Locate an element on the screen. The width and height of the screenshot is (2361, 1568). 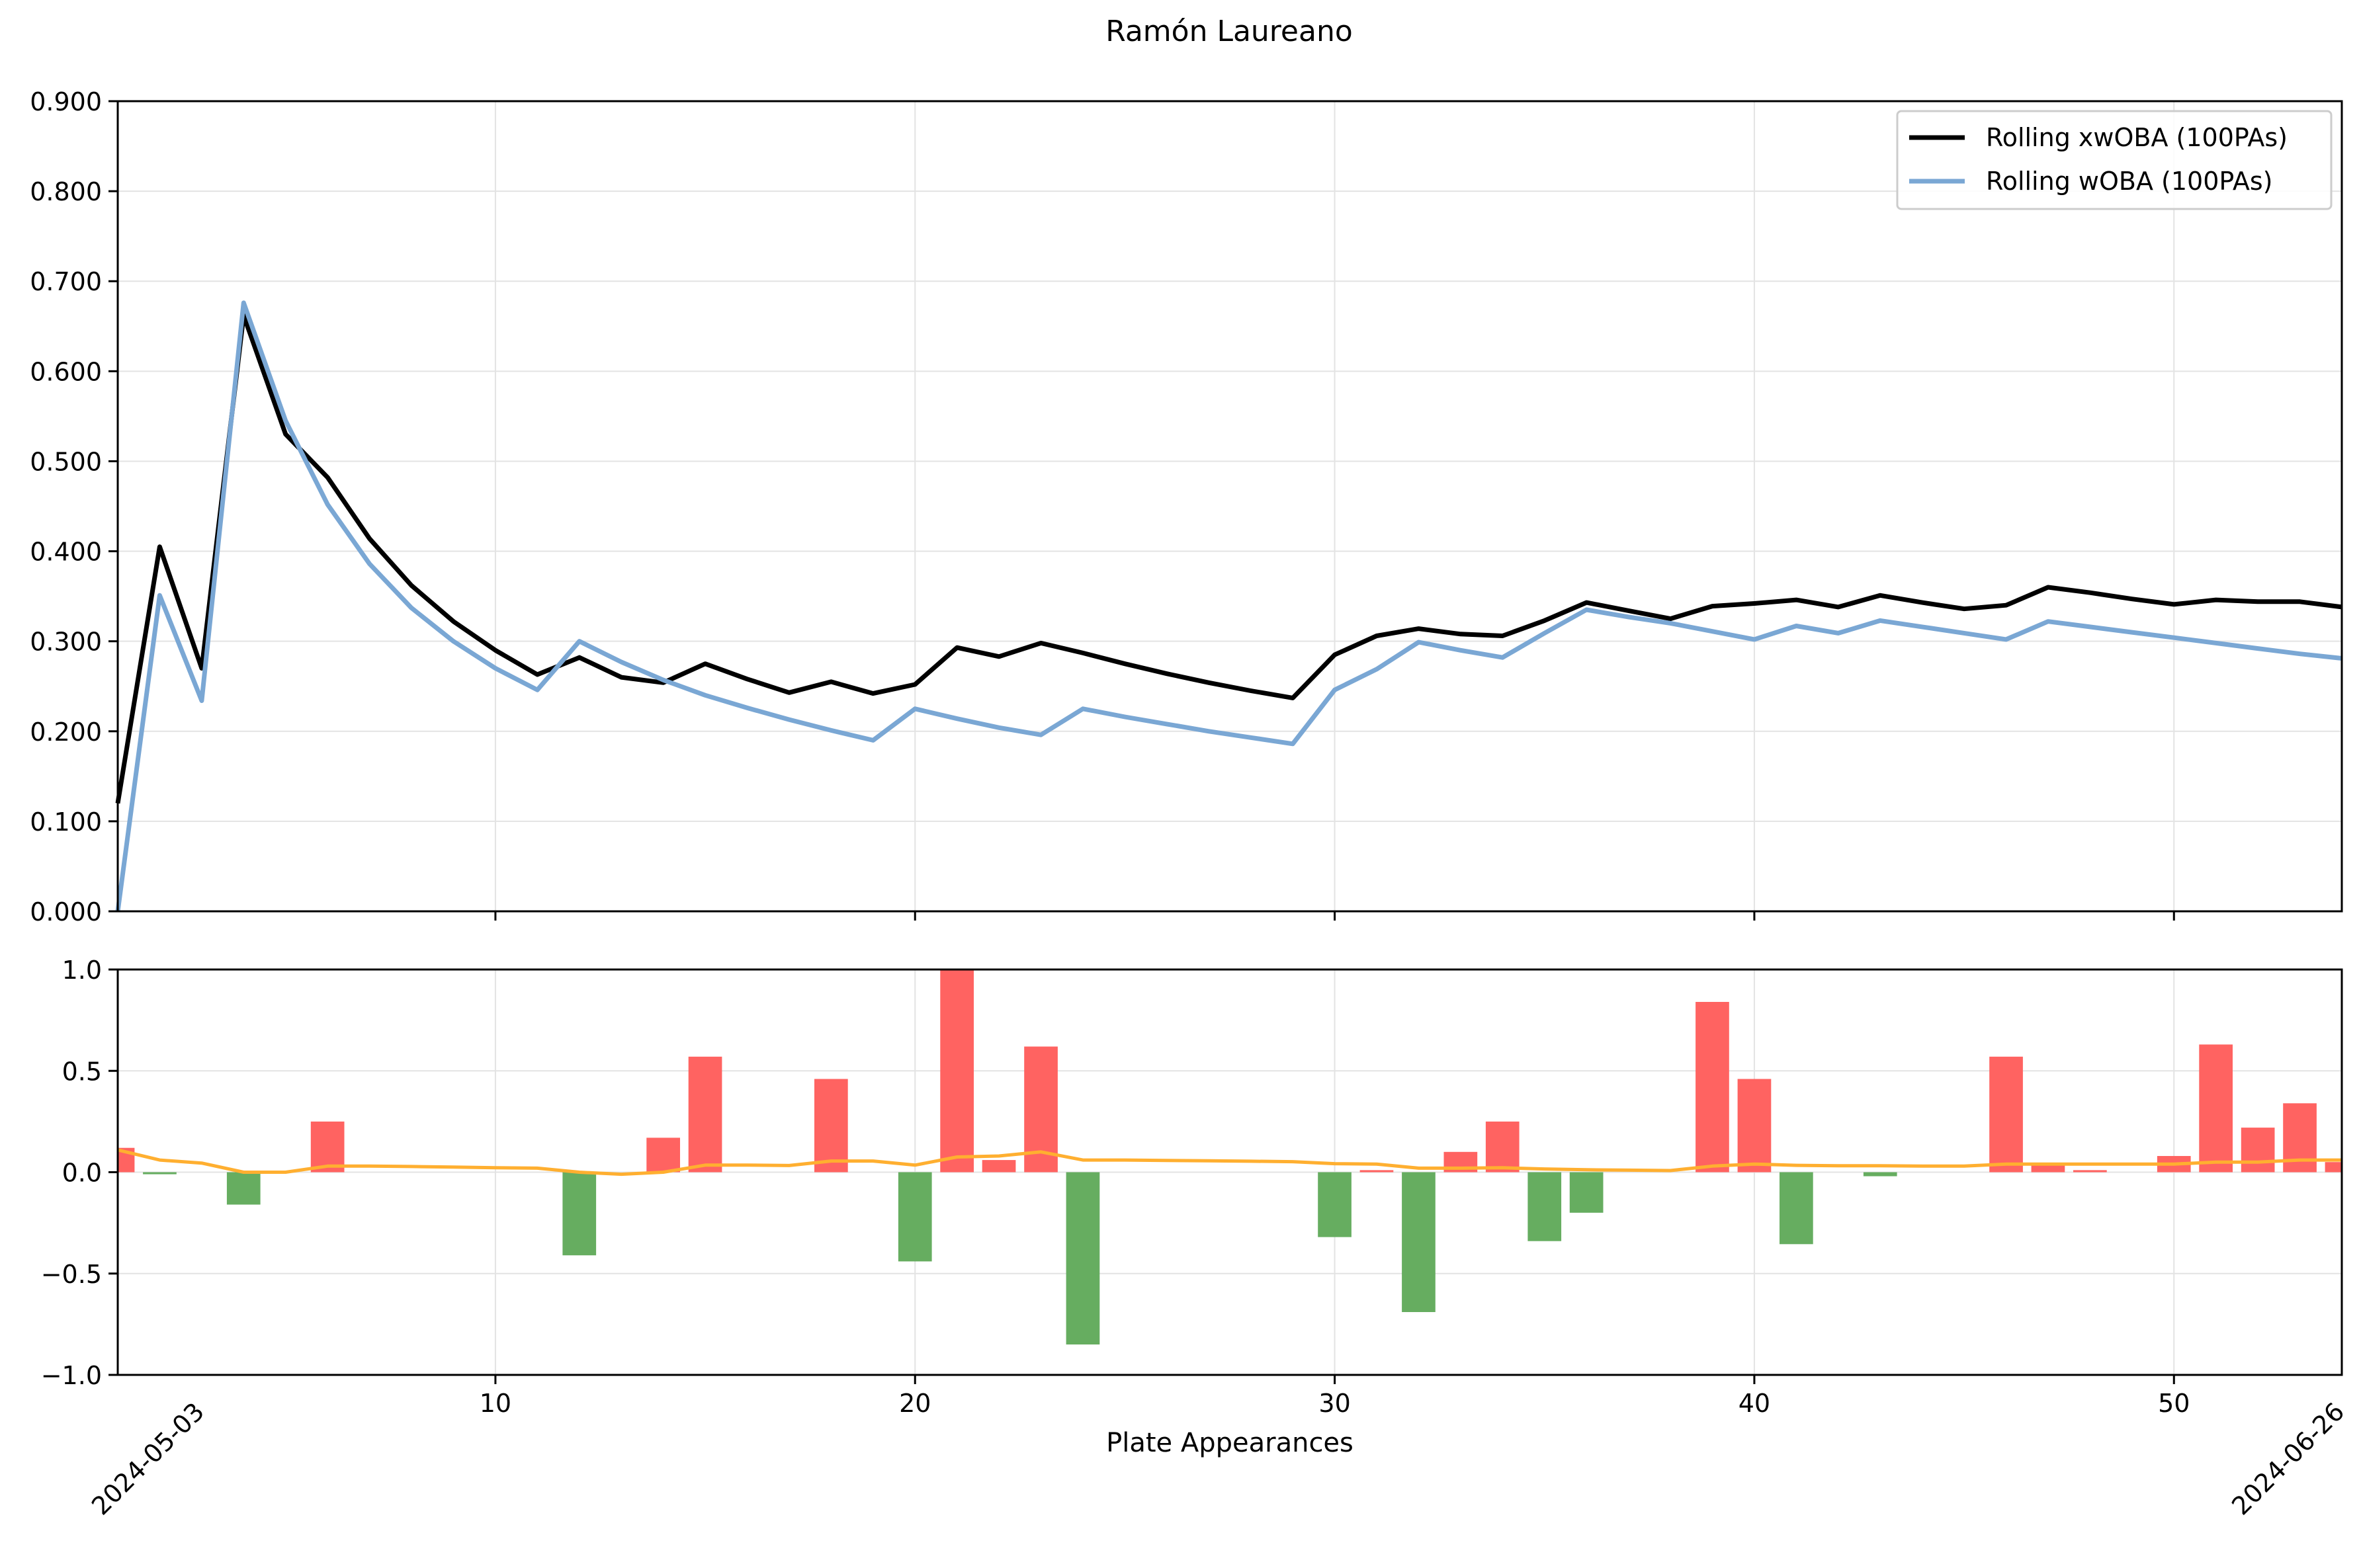
top-ytick-label-7: 0.700 is located at coordinates (66, 281).